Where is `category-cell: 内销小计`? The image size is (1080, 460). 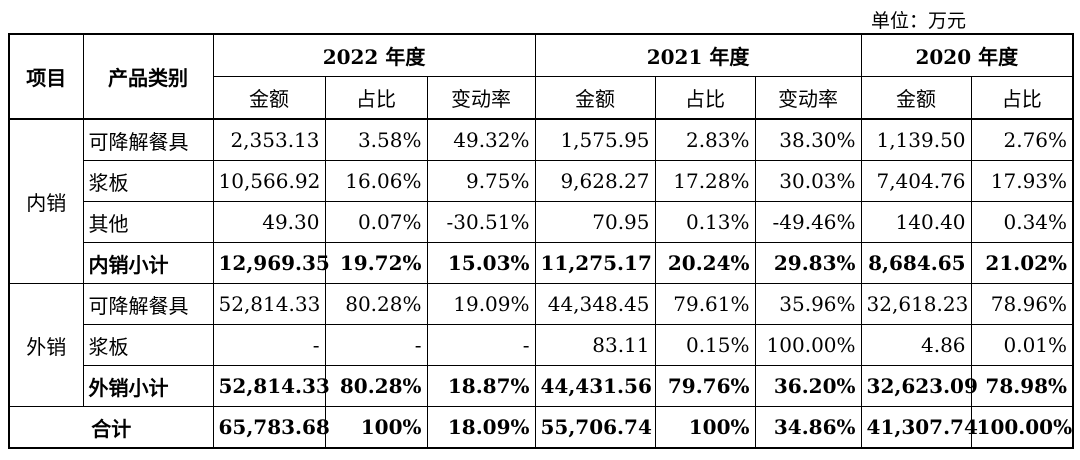 category-cell: 内销小计 is located at coordinates (148, 263).